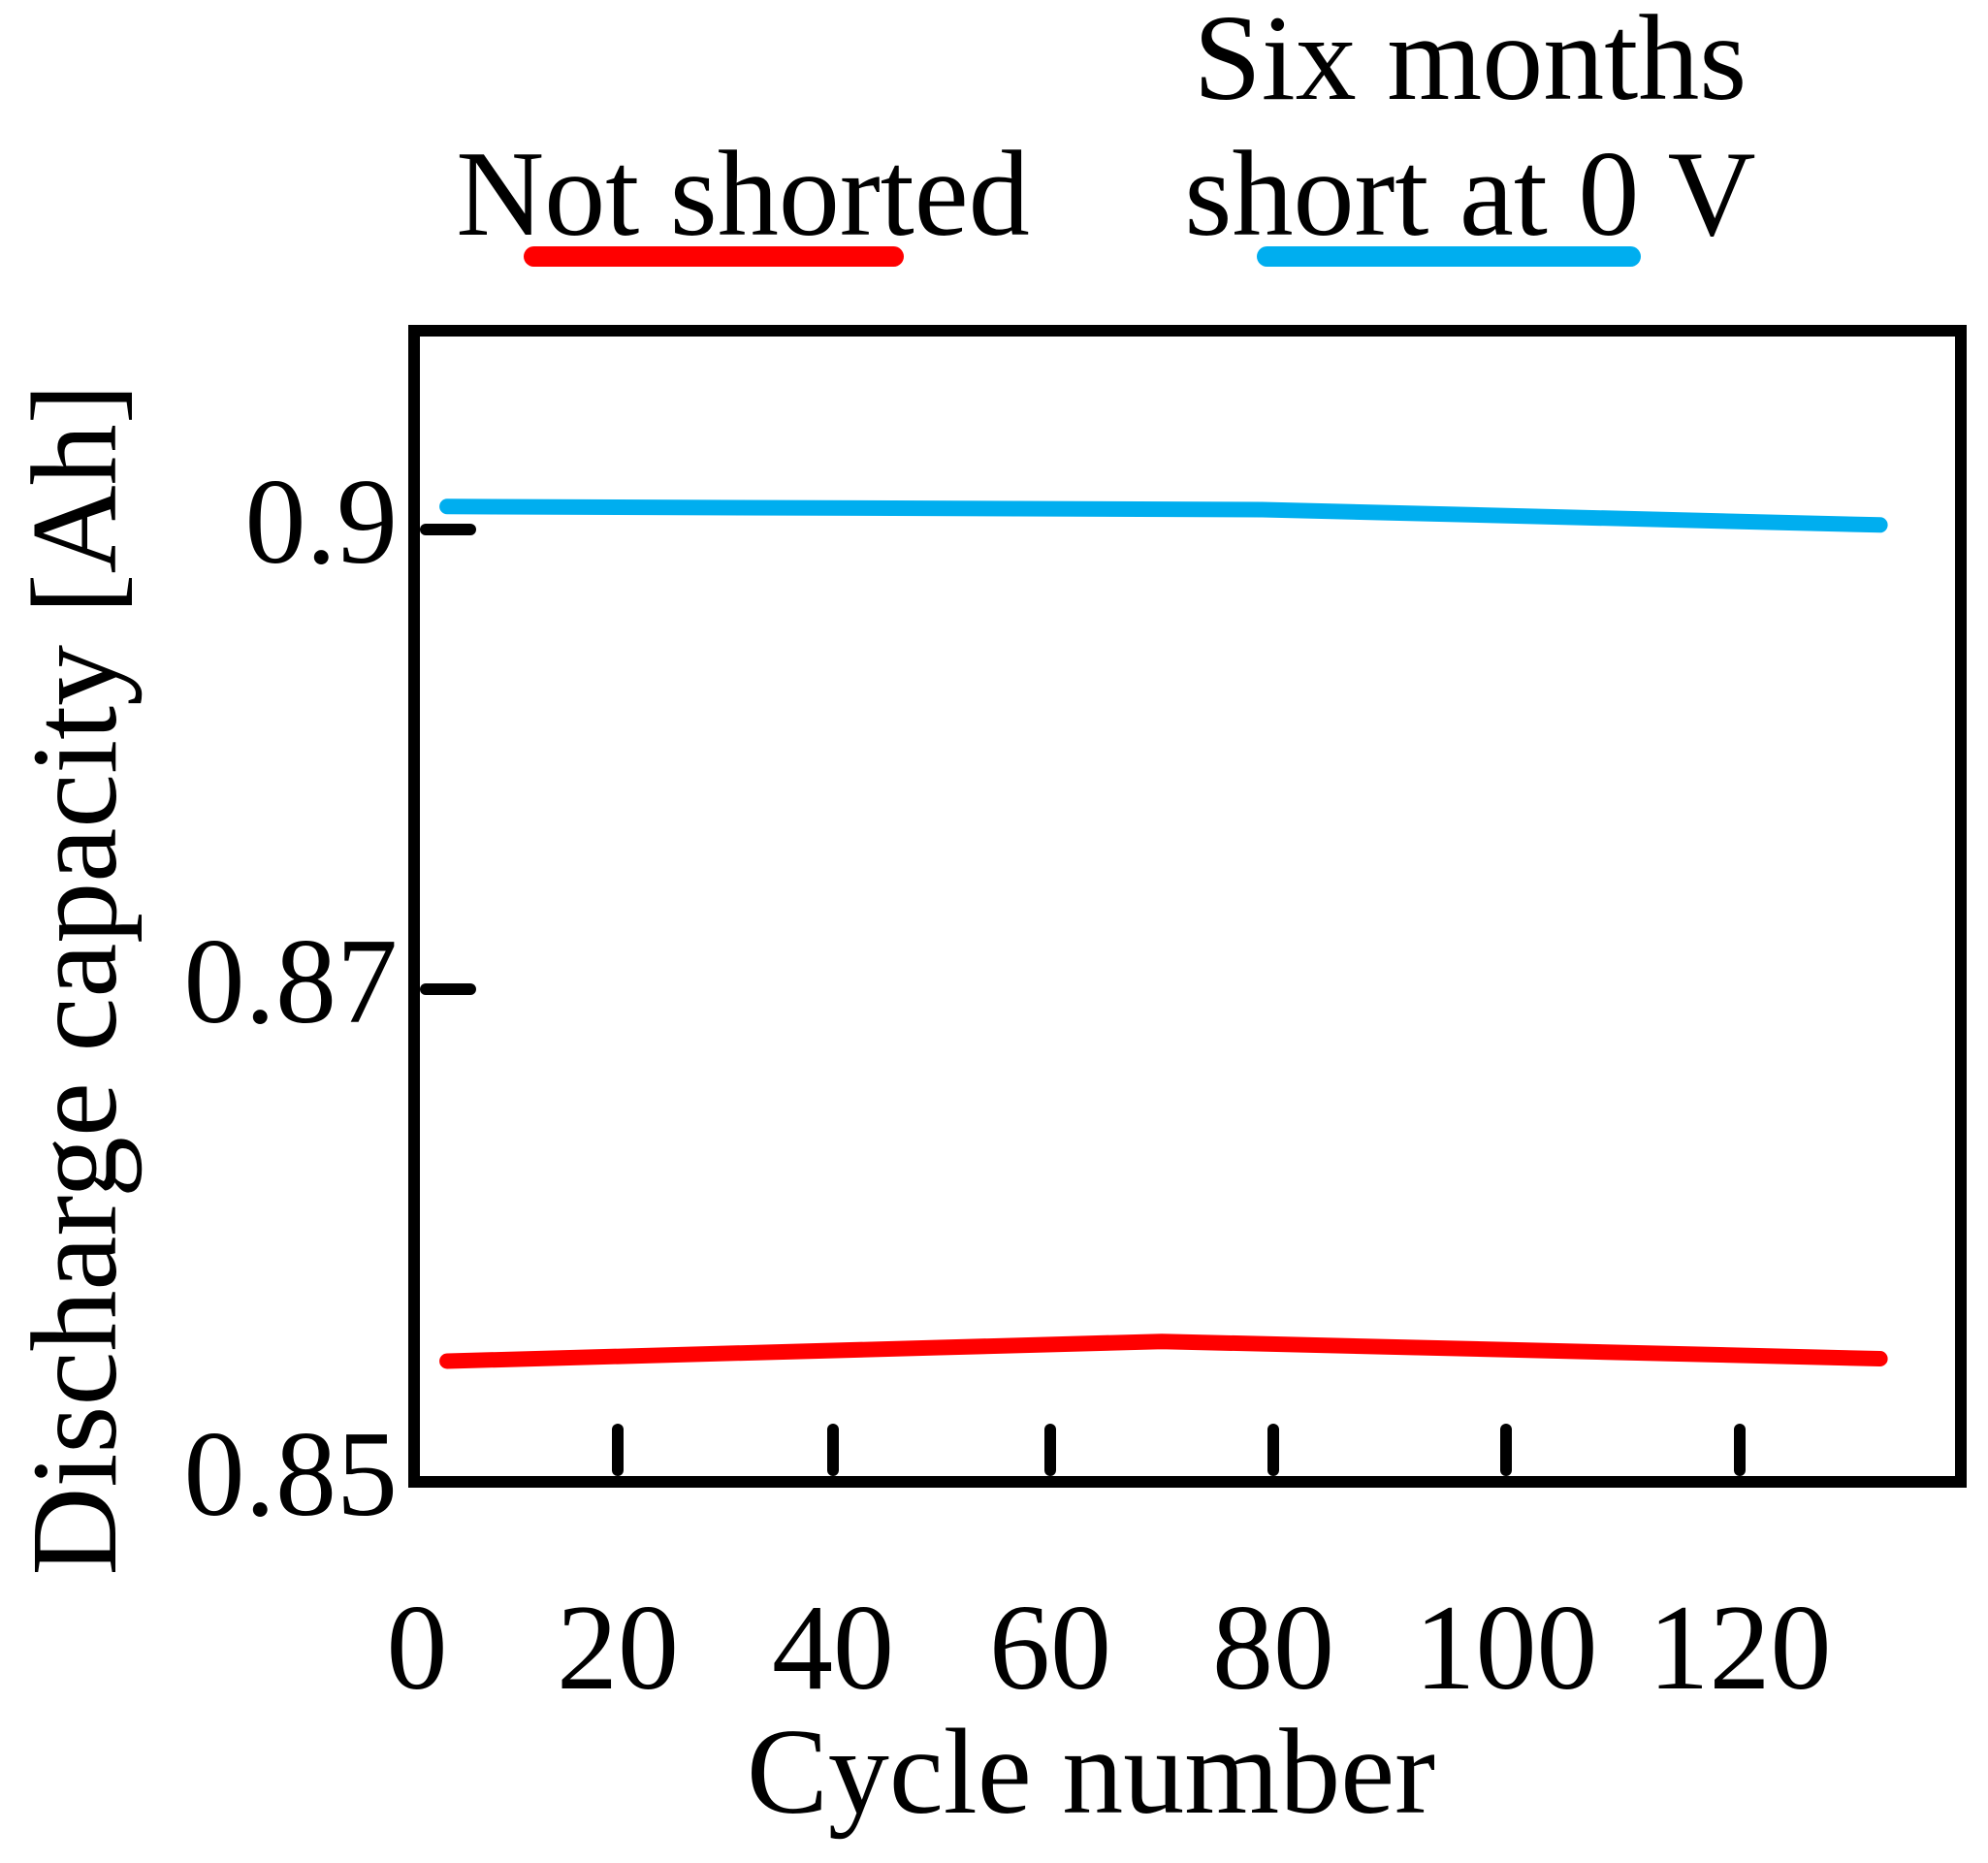 This screenshot has height=1863, width=1988. I want to click on legend-label-six-months-line1: Six months, so click(1470, 63).